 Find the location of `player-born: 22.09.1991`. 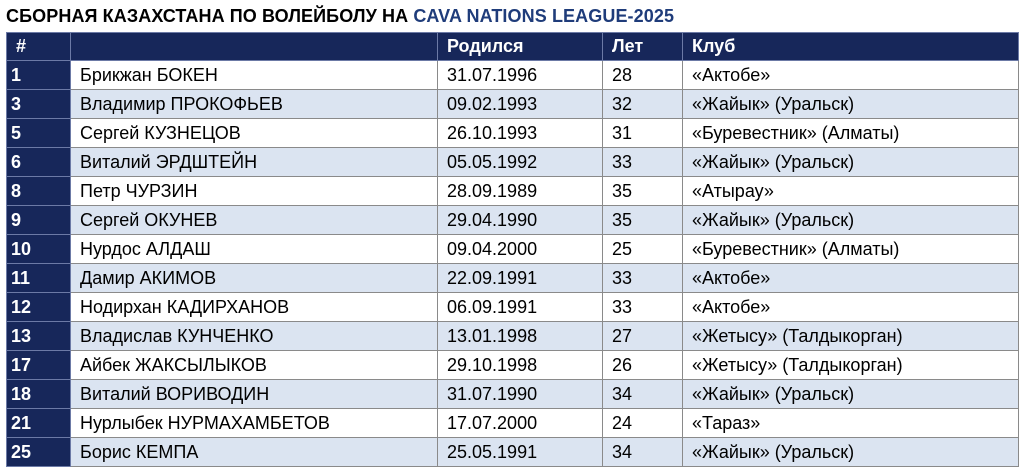

player-born: 22.09.1991 is located at coordinates (520, 278).